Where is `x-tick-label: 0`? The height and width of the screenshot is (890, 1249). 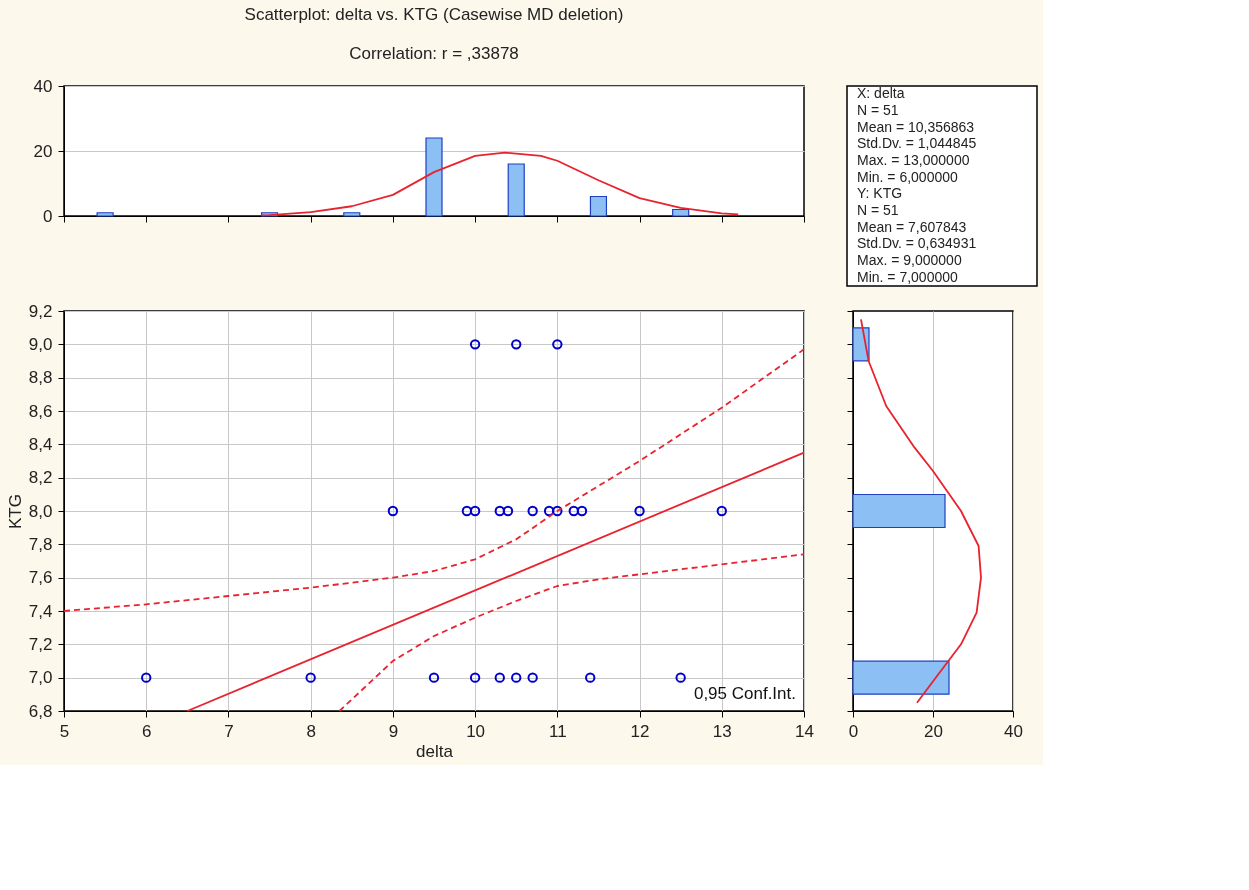 x-tick-label: 0 is located at coordinates (853, 731).